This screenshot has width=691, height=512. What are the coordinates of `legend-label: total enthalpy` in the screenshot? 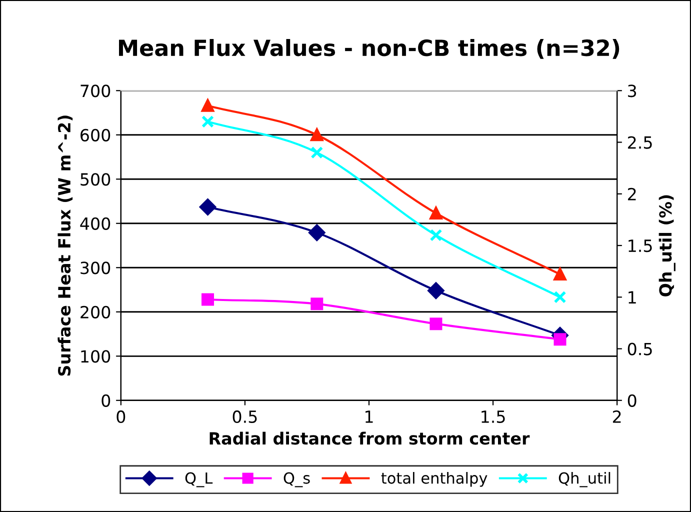 It's located at (434, 479).